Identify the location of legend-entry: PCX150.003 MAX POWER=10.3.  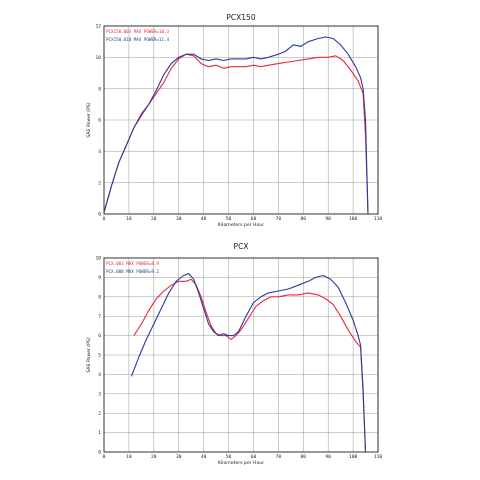
(138, 31).